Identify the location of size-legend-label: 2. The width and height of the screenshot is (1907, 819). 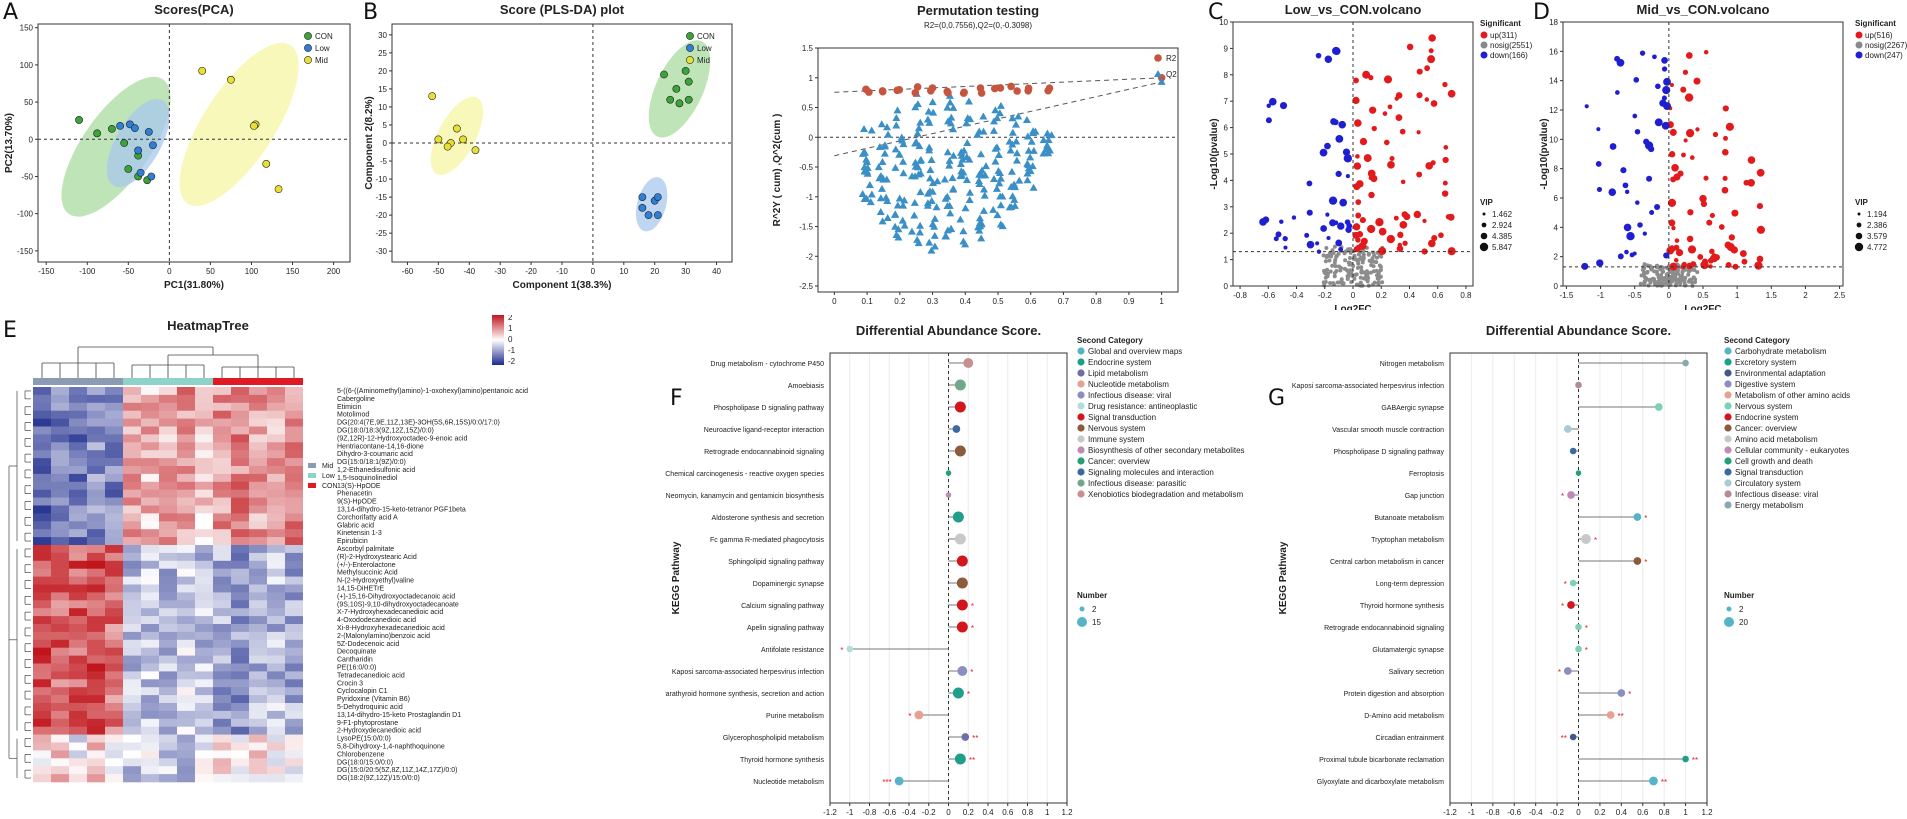
(1094, 609).